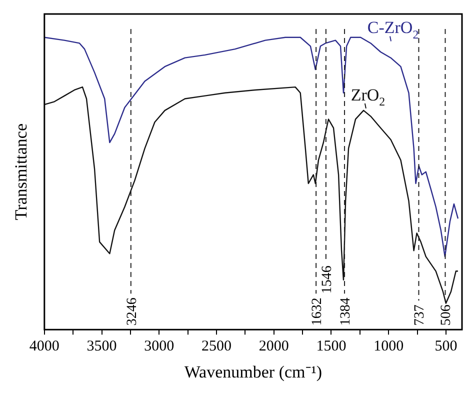  Describe the element at coordinates (101, 346) in the screenshot. I see `x-tick-label: 3500` at that location.